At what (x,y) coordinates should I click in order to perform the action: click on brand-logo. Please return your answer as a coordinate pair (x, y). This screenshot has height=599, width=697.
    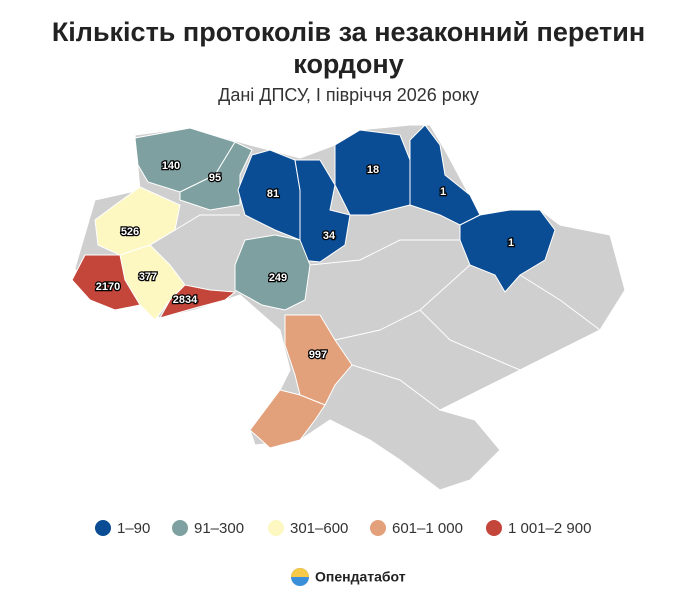
    Looking at the image, I should click on (300, 577).